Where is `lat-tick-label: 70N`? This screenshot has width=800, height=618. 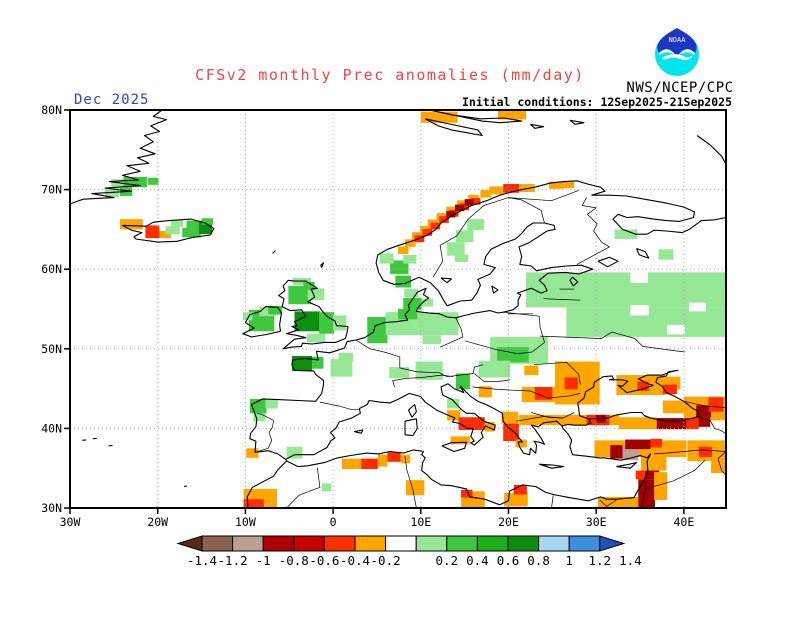
lat-tick-label: 70N is located at coordinates (51, 190).